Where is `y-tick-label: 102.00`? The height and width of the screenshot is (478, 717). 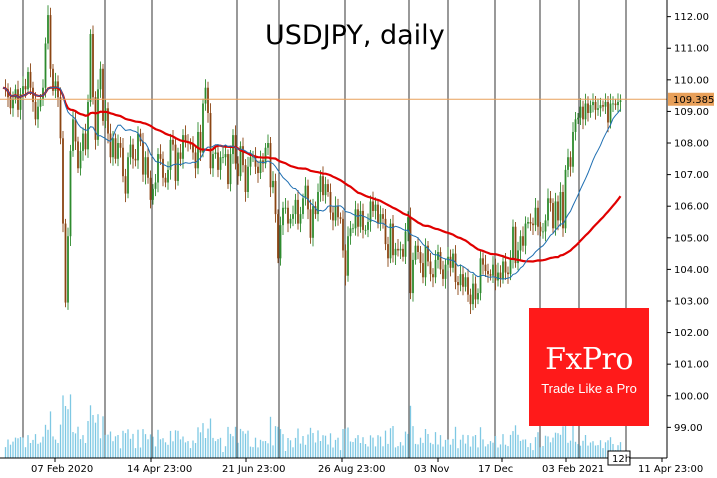
y-tick-label: 102.00 is located at coordinates (691, 333).